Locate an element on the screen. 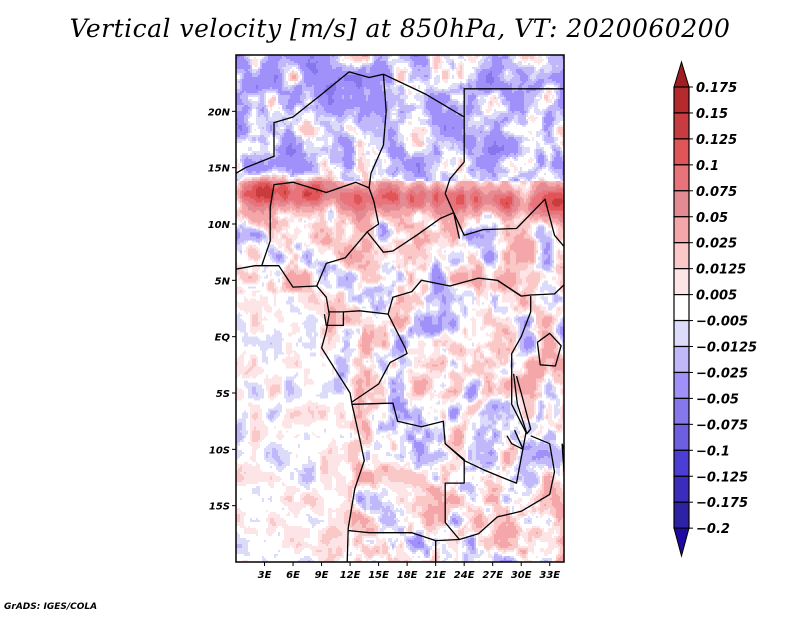 The height and width of the screenshot is (618, 800). x-tick-label: 33E is located at coordinates (549, 575).